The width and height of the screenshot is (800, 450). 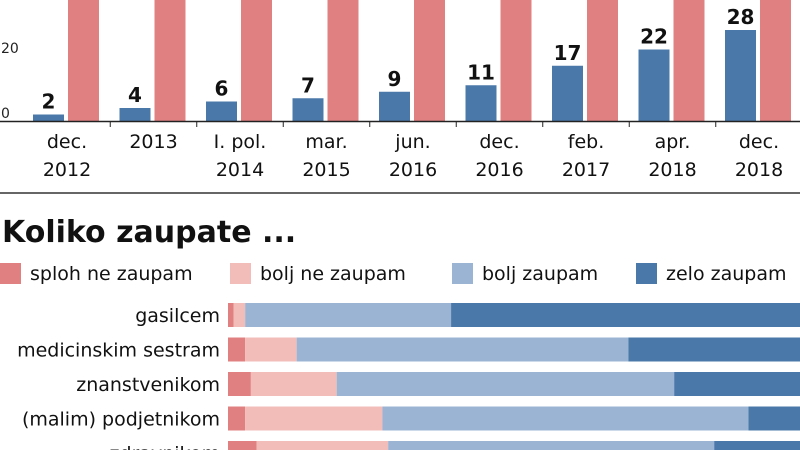 What do you see at coordinates (308, 85) in the screenshot?
I see `data-label: 7` at bounding box center [308, 85].